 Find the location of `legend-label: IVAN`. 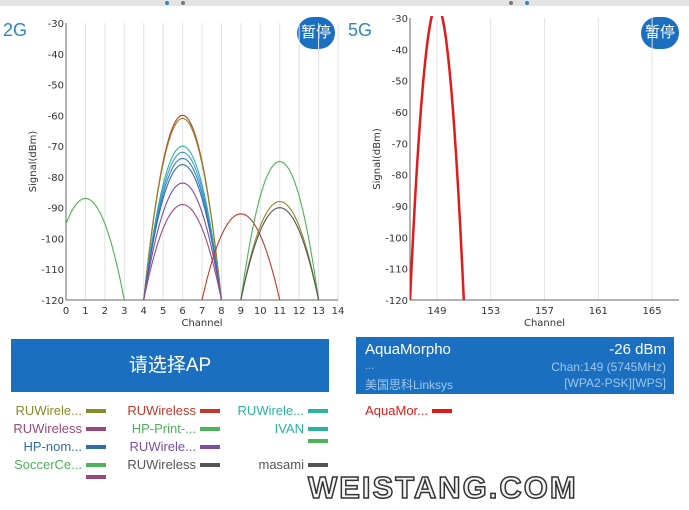

legend-label: IVAN is located at coordinates (289, 428).